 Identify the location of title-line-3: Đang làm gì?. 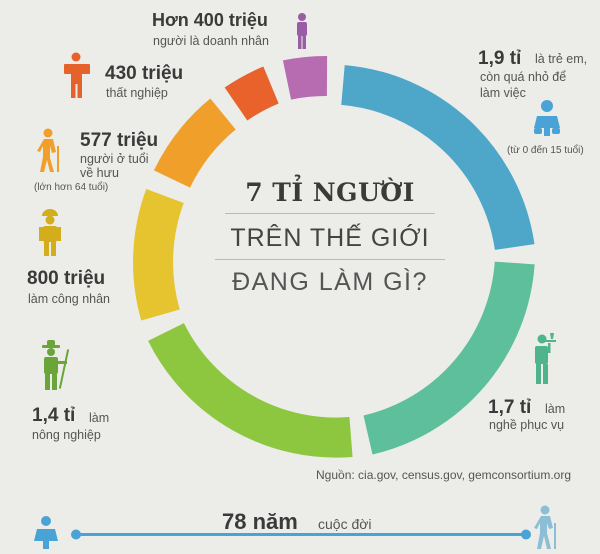
(330, 282).